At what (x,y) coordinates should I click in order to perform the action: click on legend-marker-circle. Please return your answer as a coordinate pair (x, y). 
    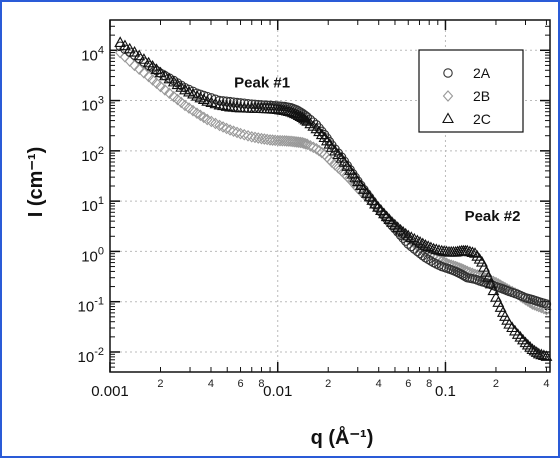
    Looking at the image, I should click on (448, 73).